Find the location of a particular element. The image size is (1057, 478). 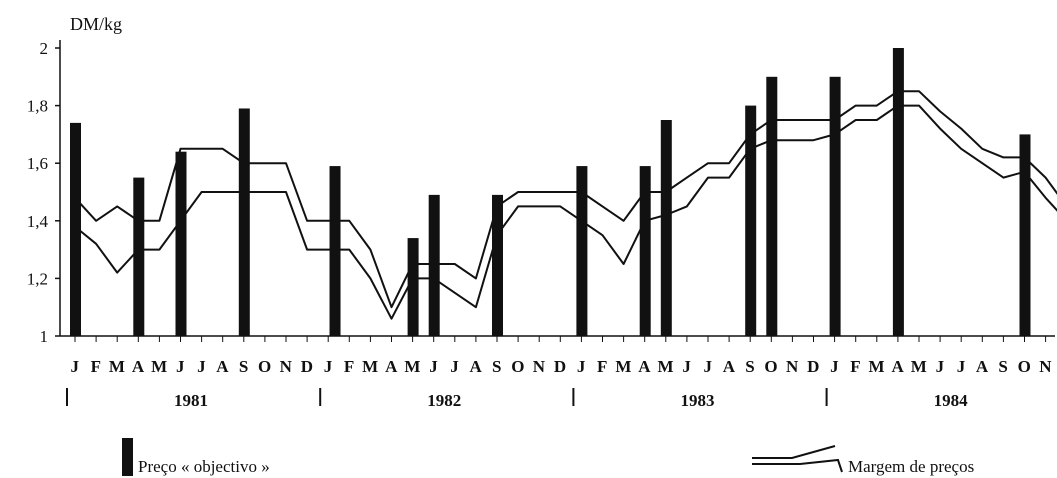

y-axis-unit-label: DM/kg is located at coordinates (96, 24).